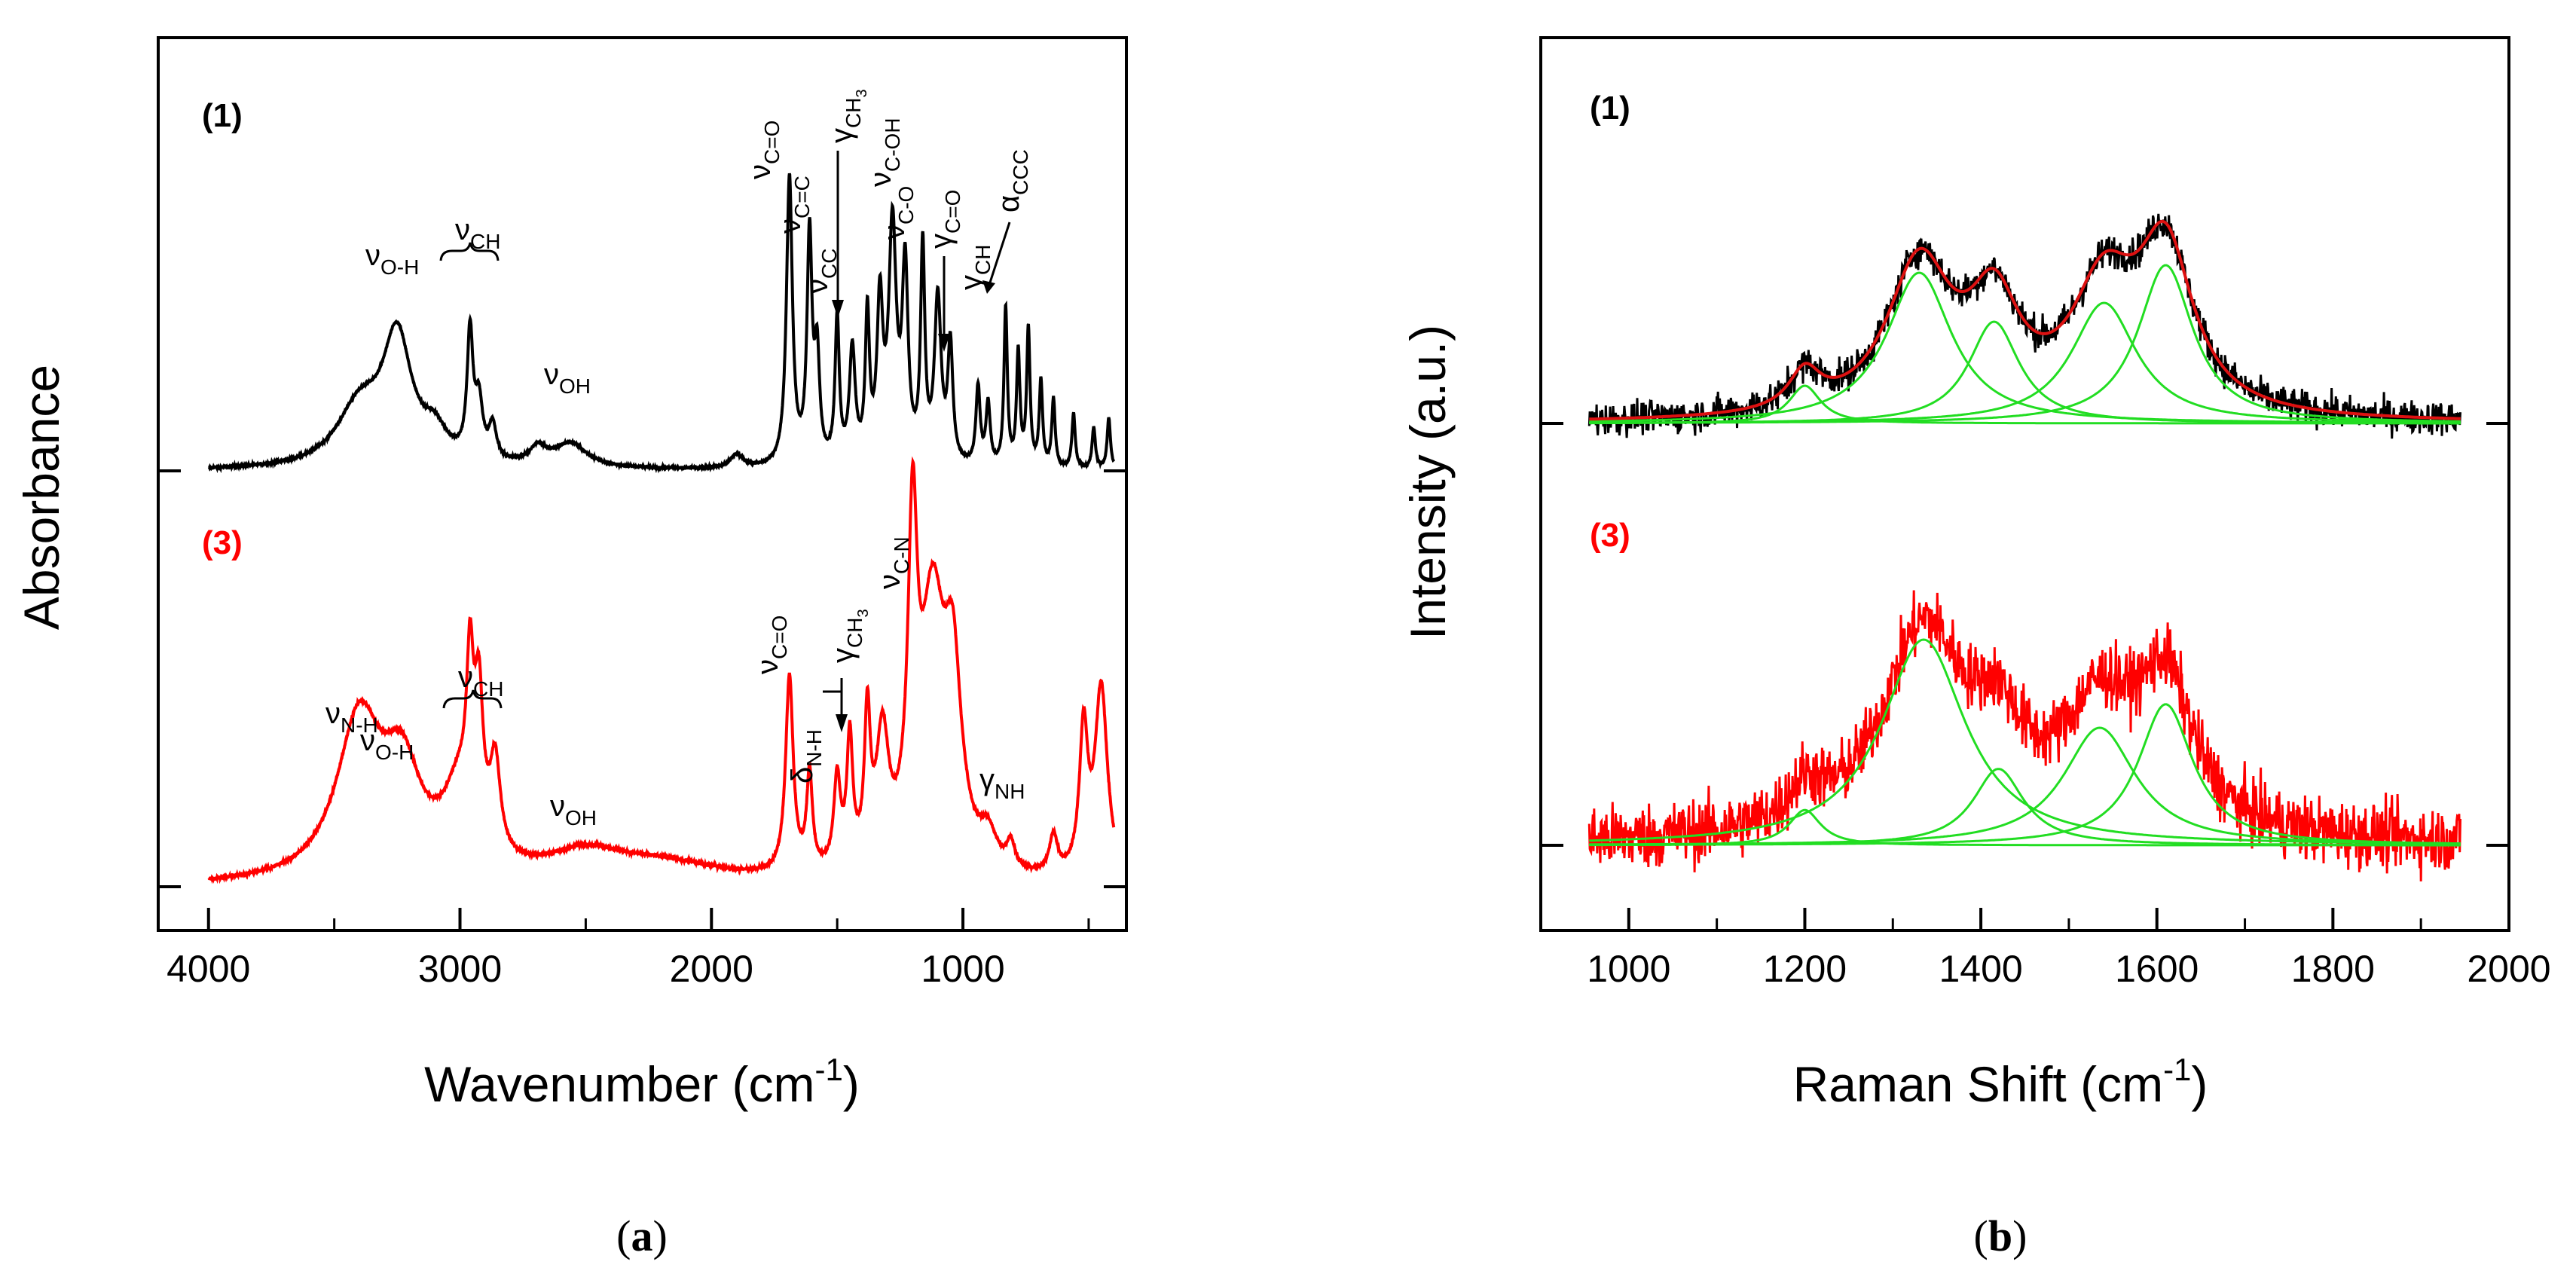  I want to click on band-label-nu-oh-broad: νOH, so click(567, 378).